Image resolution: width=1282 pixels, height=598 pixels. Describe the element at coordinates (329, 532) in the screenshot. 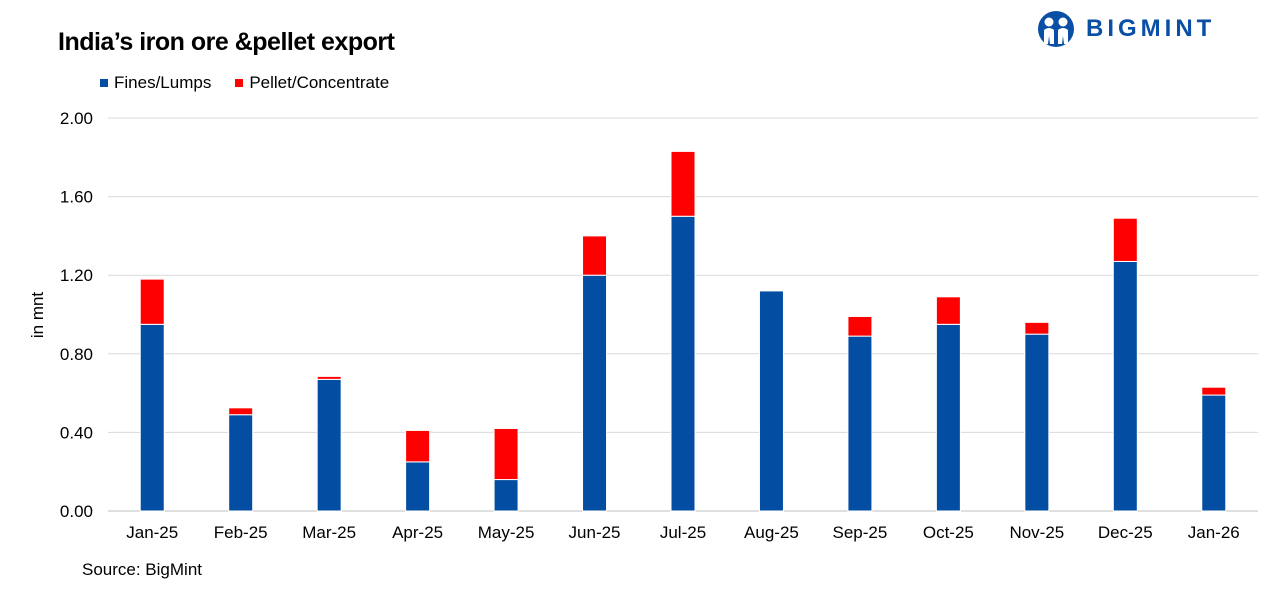

I see `x-tick-label: Mar-25` at that location.